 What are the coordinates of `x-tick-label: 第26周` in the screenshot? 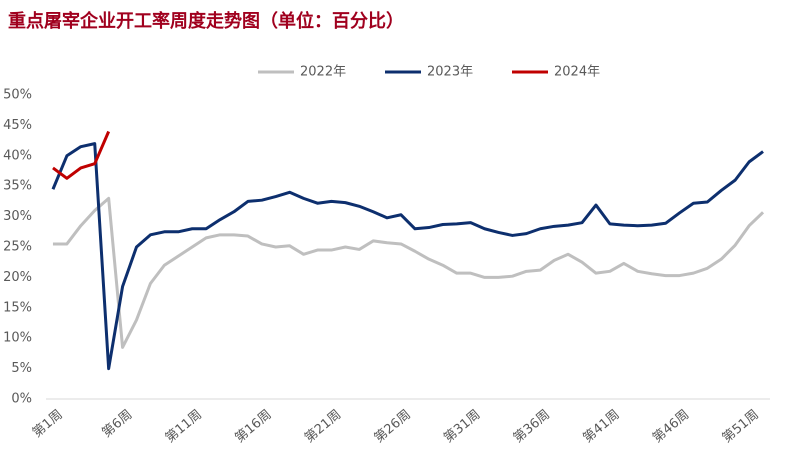 It's located at (393, 426).